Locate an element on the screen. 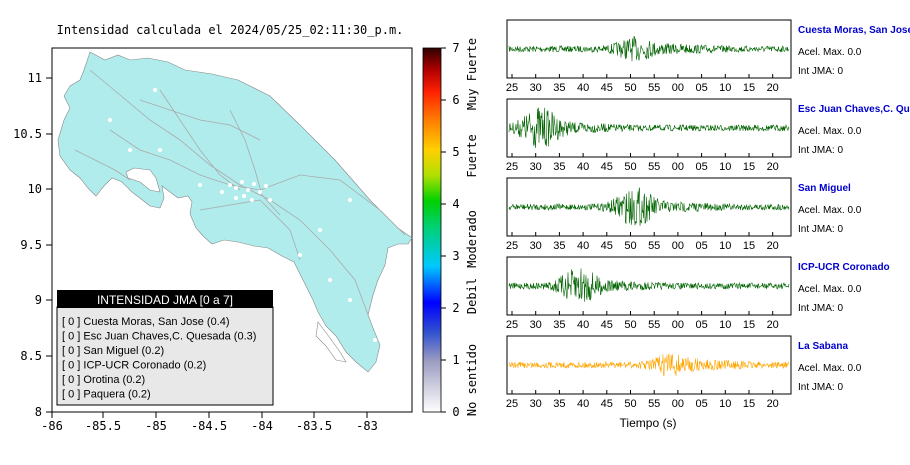 The height and width of the screenshot is (465, 910). map-y-axis: 11 10.5 10 9.5 9 8.5 8 is located at coordinates (32, 245).